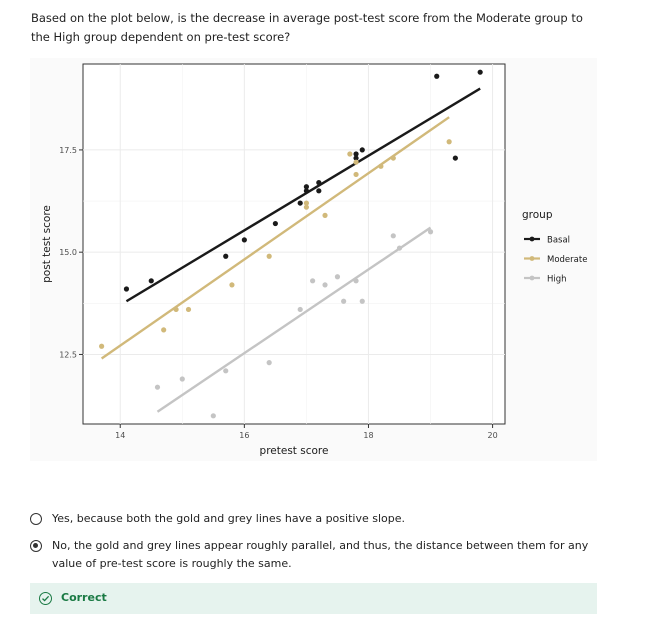  What do you see at coordinates (313, 598) in the screenshot?
I see `feedback-banner: Correct` at bounding box center [313, 598].